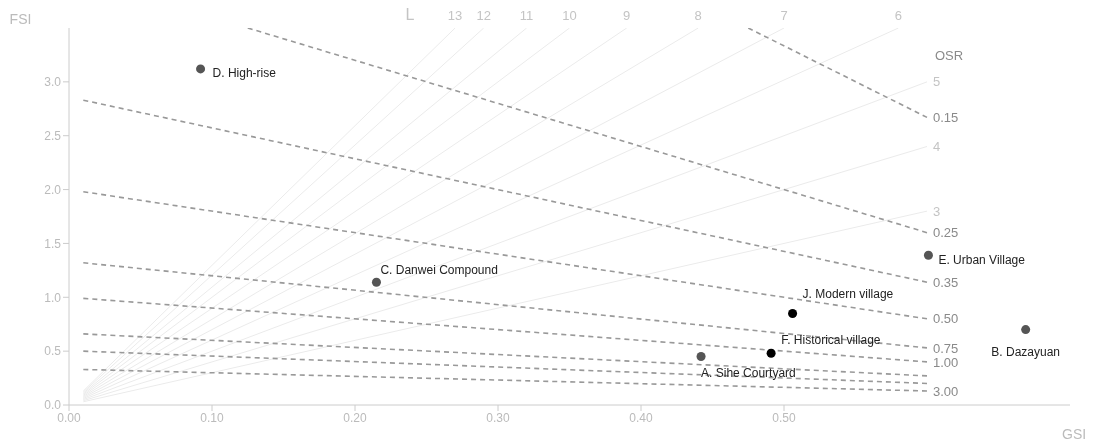 The width and height of the screenshot is (1106, 439). What do you see at coordinates (569, 15) in the screenshot?
I see `series-label: 10` at bounding box center [569, 15].